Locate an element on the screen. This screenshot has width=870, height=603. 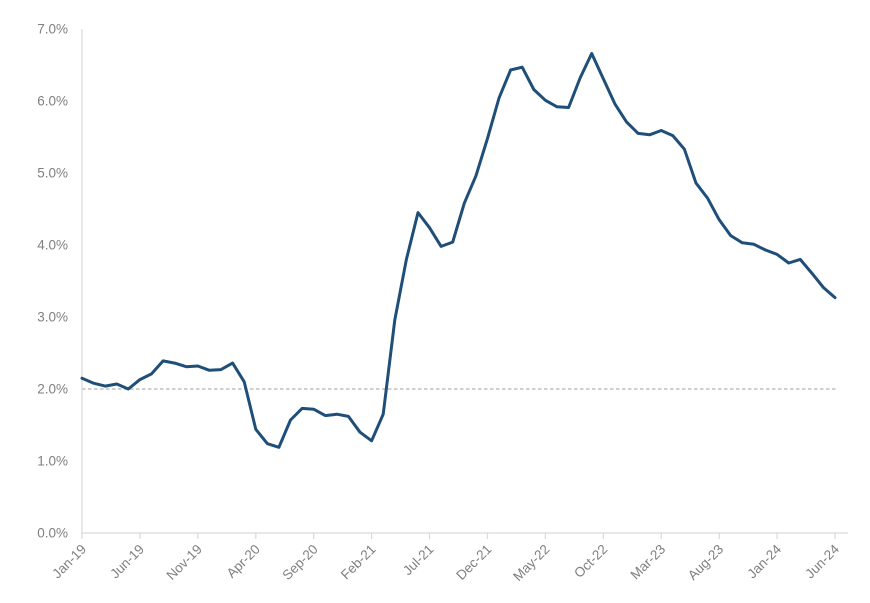
x-tick-label: May-22 is located at coordinates (531, 563).